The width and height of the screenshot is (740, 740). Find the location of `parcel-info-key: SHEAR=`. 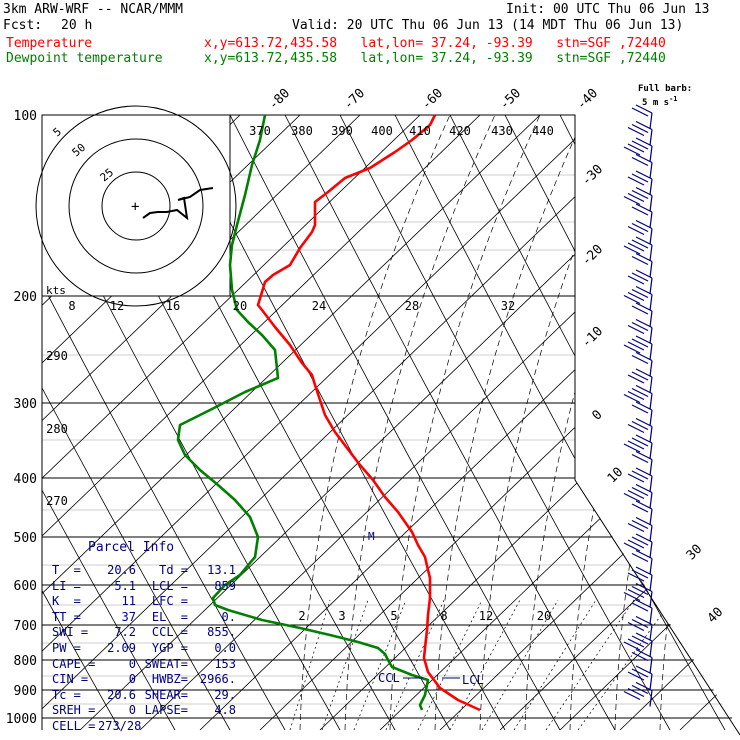

parcel-info-key: SHEAR= is located at coordinates (166, 694).